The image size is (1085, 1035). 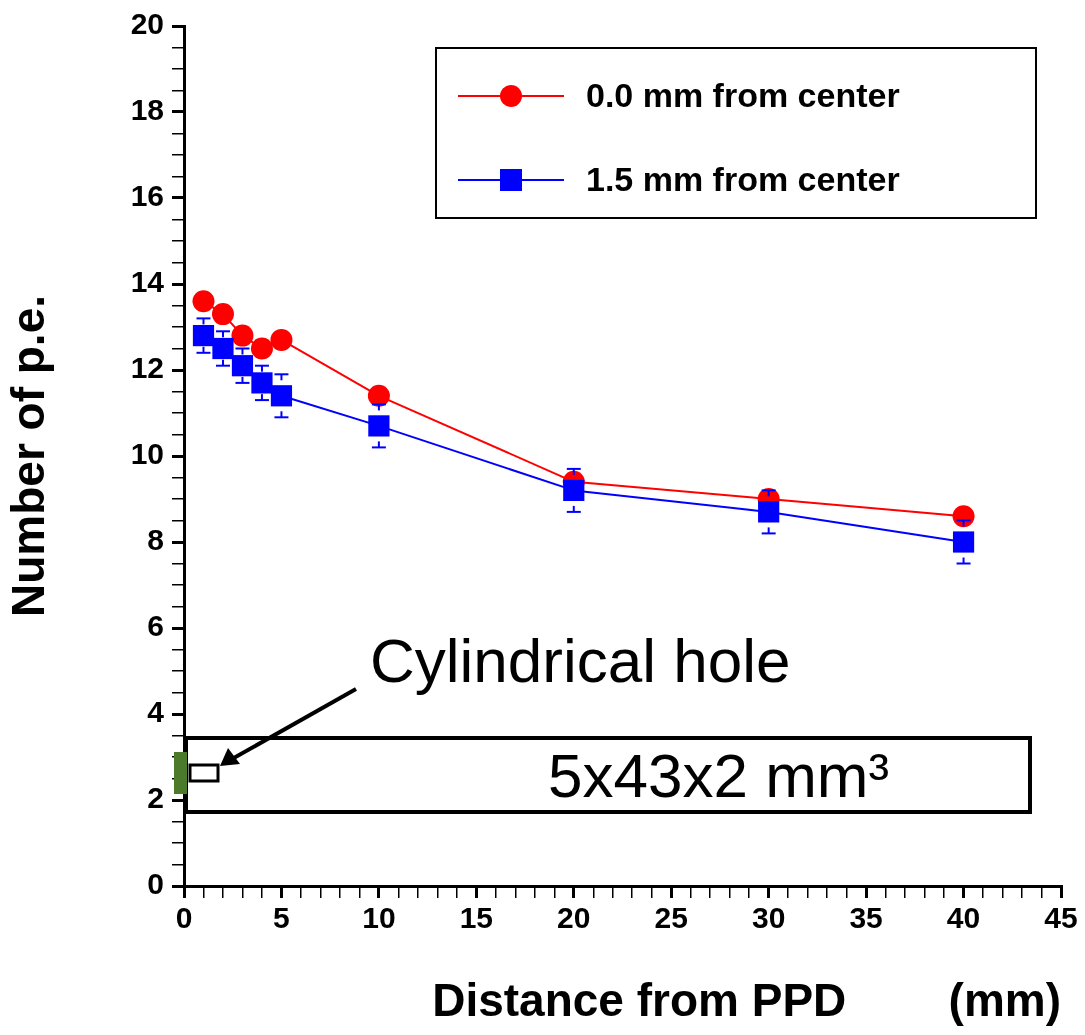 What do you see at coordinates (768, 918) in the screenshot?
I see `x-tick-label: 30` at bounding box center [768, 918].